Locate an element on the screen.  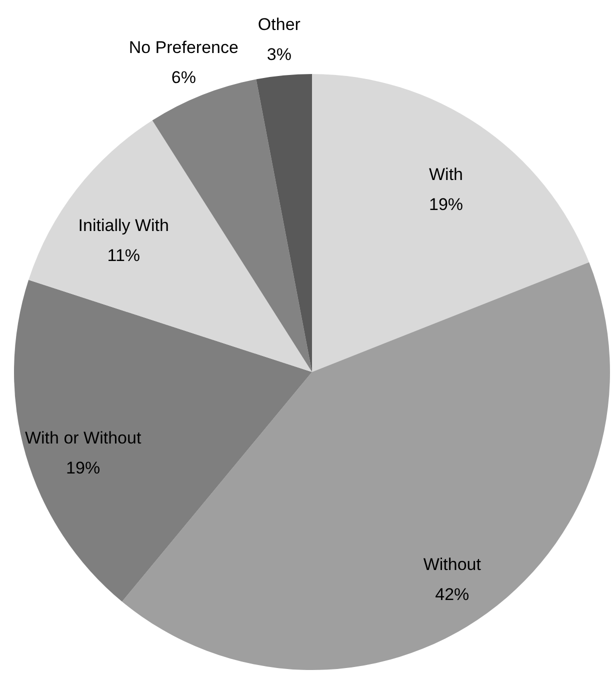
slice-label: Initially With is located at coordinates (123, 225).